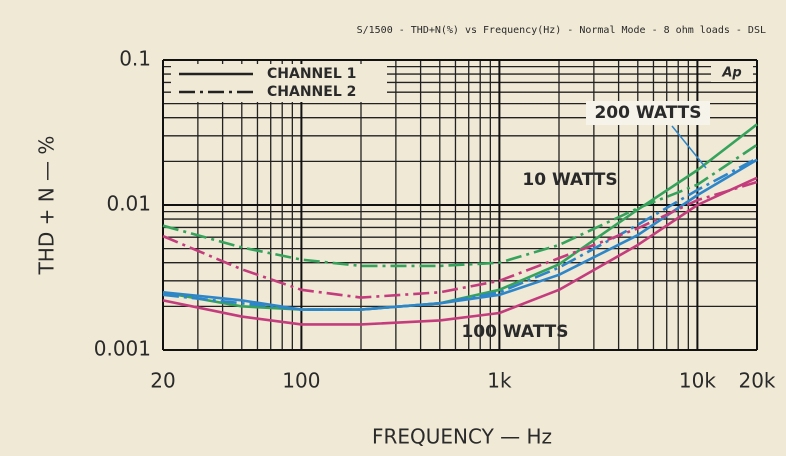 The height and width of the screenshot is (456, 786). What do you see at coordinates (514, 332) in the screenshot?
I see `series-label: 100 WATTS` at bounding box center [514, 332].